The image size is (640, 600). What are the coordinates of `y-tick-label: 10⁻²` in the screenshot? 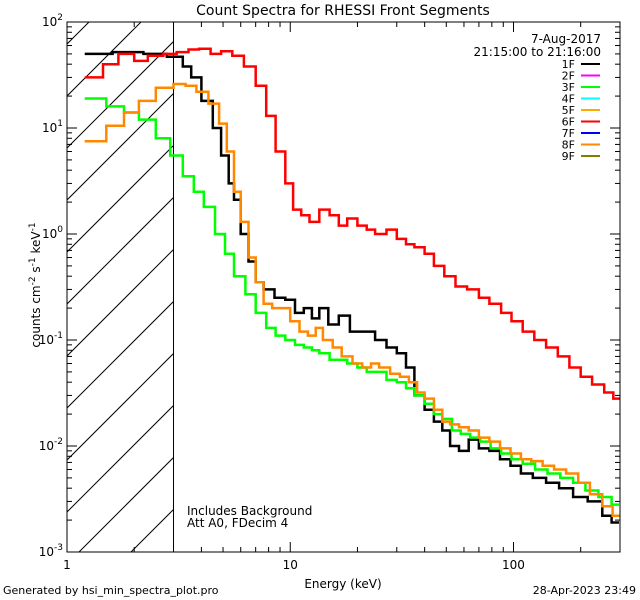 It's located at (51, 445).